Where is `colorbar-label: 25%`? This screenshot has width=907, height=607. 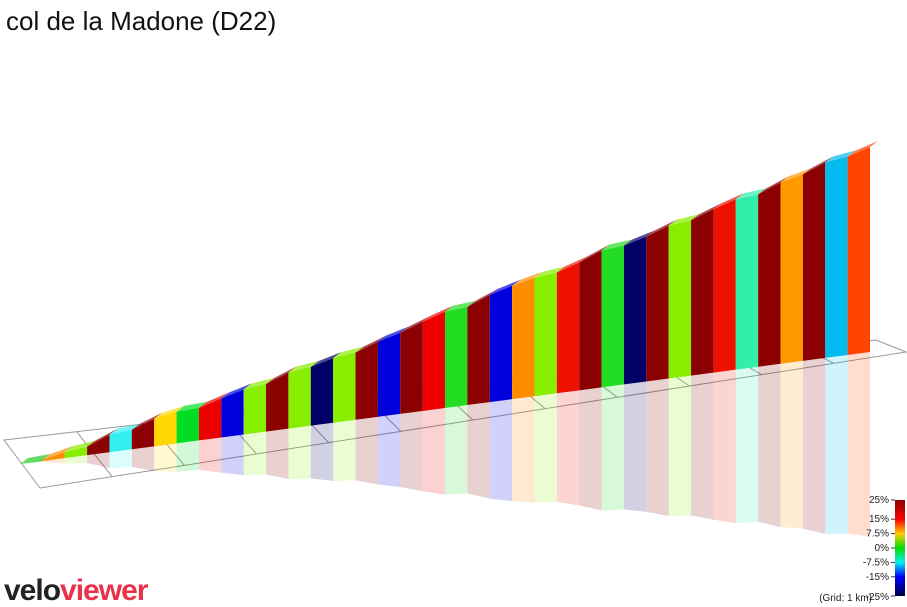
colorbar-label: 25% is located at coordinates (879, 500).